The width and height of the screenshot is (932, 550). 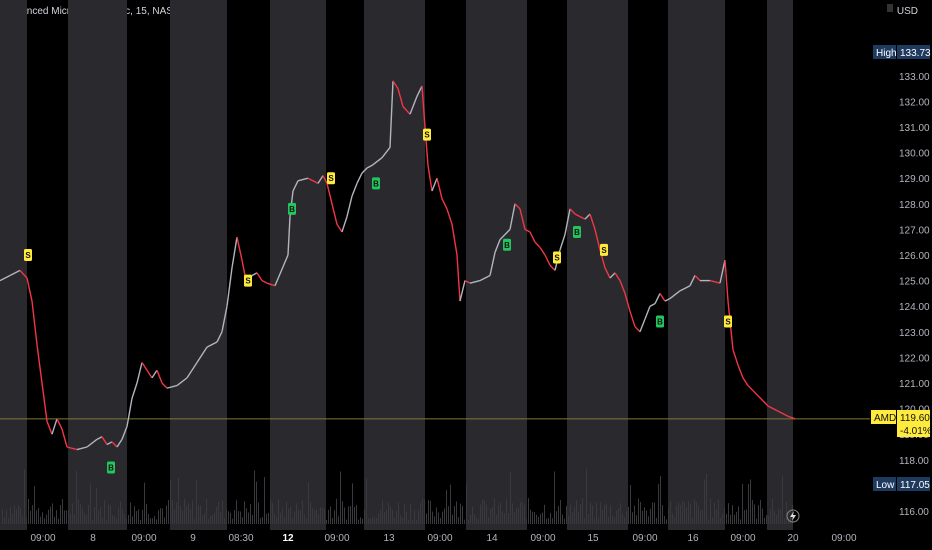 What do you see at coordinates (793, 538) in the screenshot?
I see `x-tick-label: 20` at bounding box center [793, 538].